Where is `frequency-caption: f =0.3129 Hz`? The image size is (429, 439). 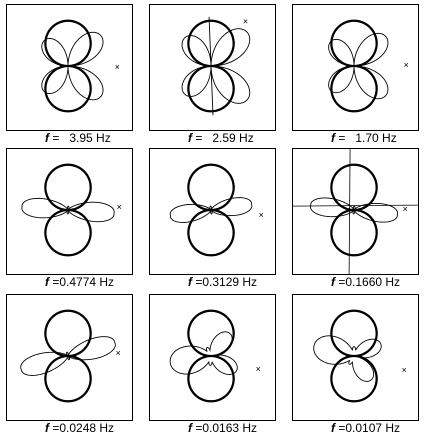 frequency-caption: f =0.3129 Hz is located at coordinates (222, 282).